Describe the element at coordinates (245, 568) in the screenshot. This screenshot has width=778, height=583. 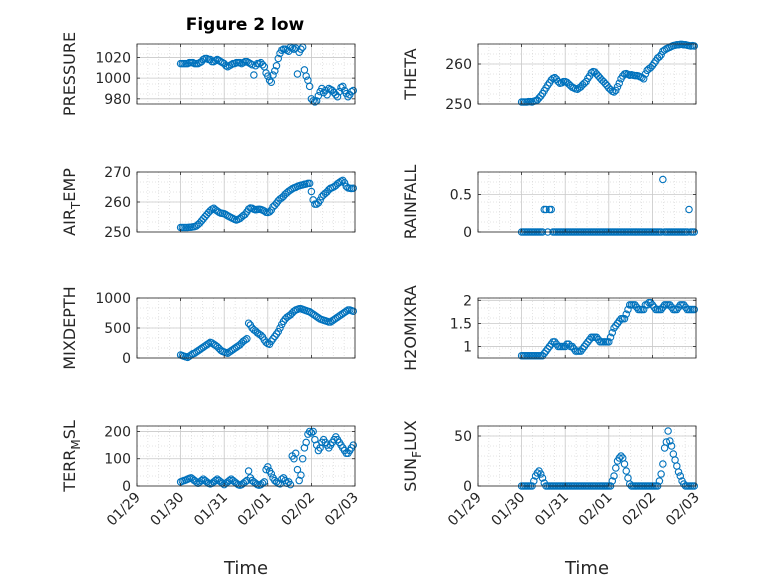
I see `x-axis-label: Time` at that location.